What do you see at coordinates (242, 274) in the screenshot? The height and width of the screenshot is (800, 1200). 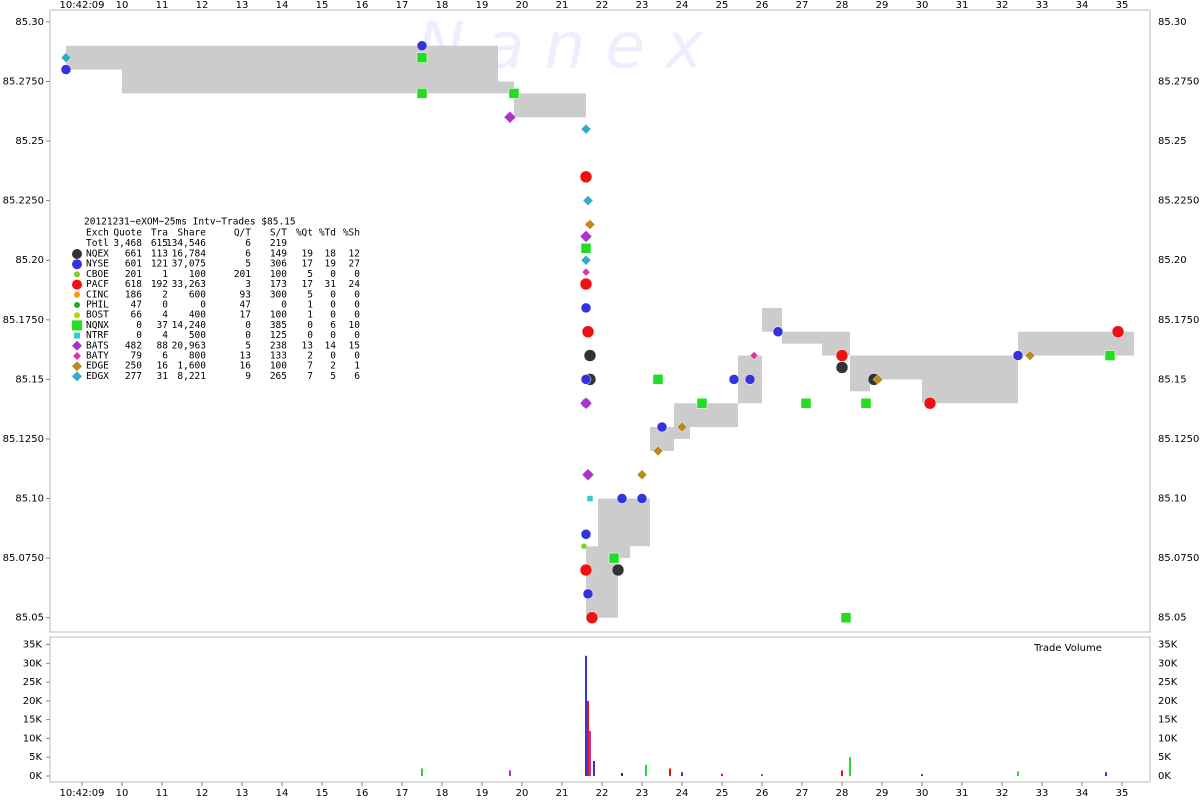 I see `legend-stat: 201` at bounding box center [242, 274].